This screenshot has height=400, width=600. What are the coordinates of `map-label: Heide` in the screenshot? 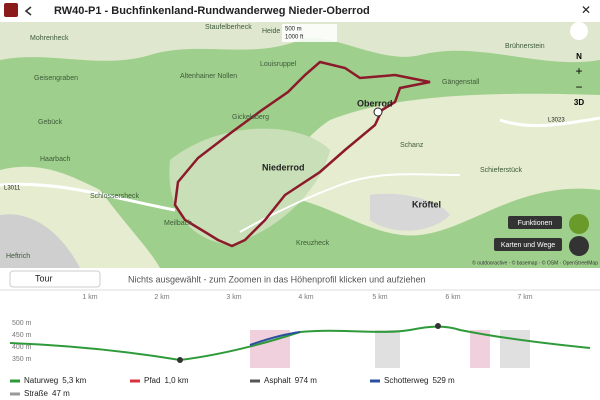 It's located at (271, 31).